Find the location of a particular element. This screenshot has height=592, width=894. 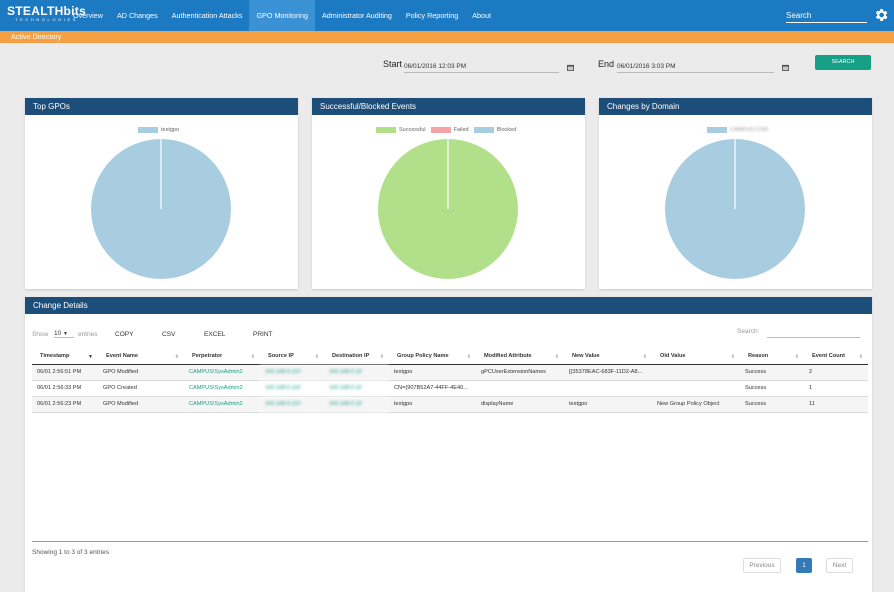

nav-item-authentication-attacks: Authentication Attacks is located at coordinates (207, 15).